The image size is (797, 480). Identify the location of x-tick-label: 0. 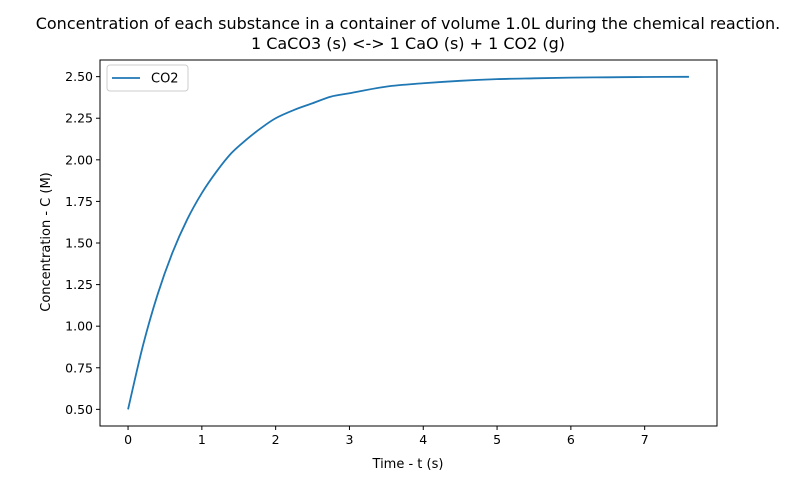
(128, 439).